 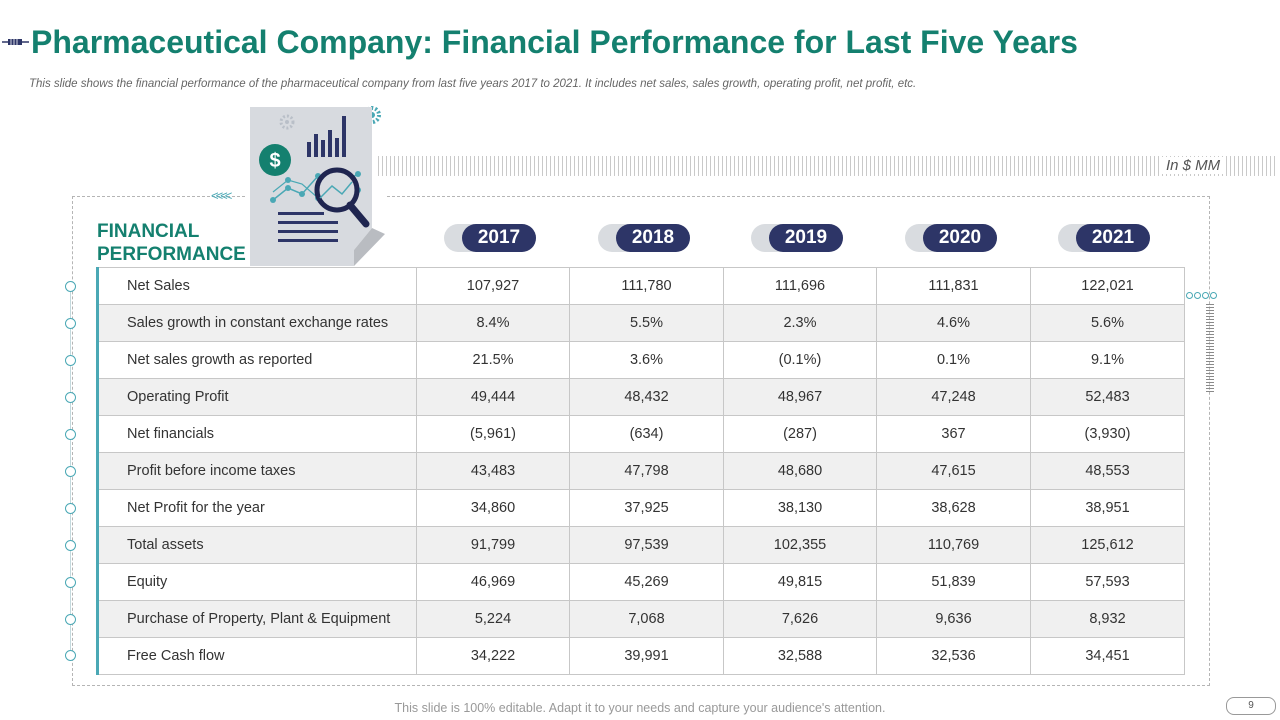 What do you see at coordinates (806, 238) in the screenshot?
I see `year-label: 2019` at bounding box center [806, 238].